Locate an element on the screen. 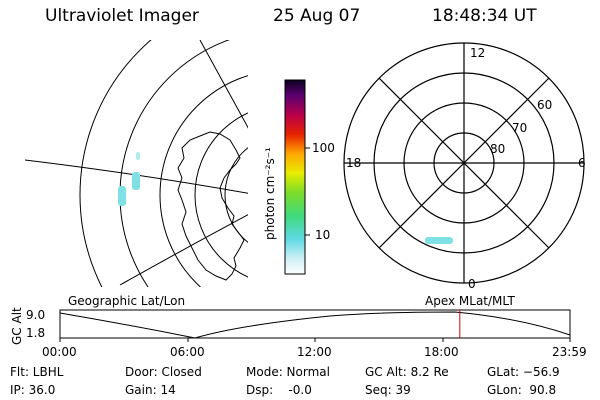 The width and height of the screenshot is (600, 400). mlt-label-0: 0 is located at coordinates (472, 284).